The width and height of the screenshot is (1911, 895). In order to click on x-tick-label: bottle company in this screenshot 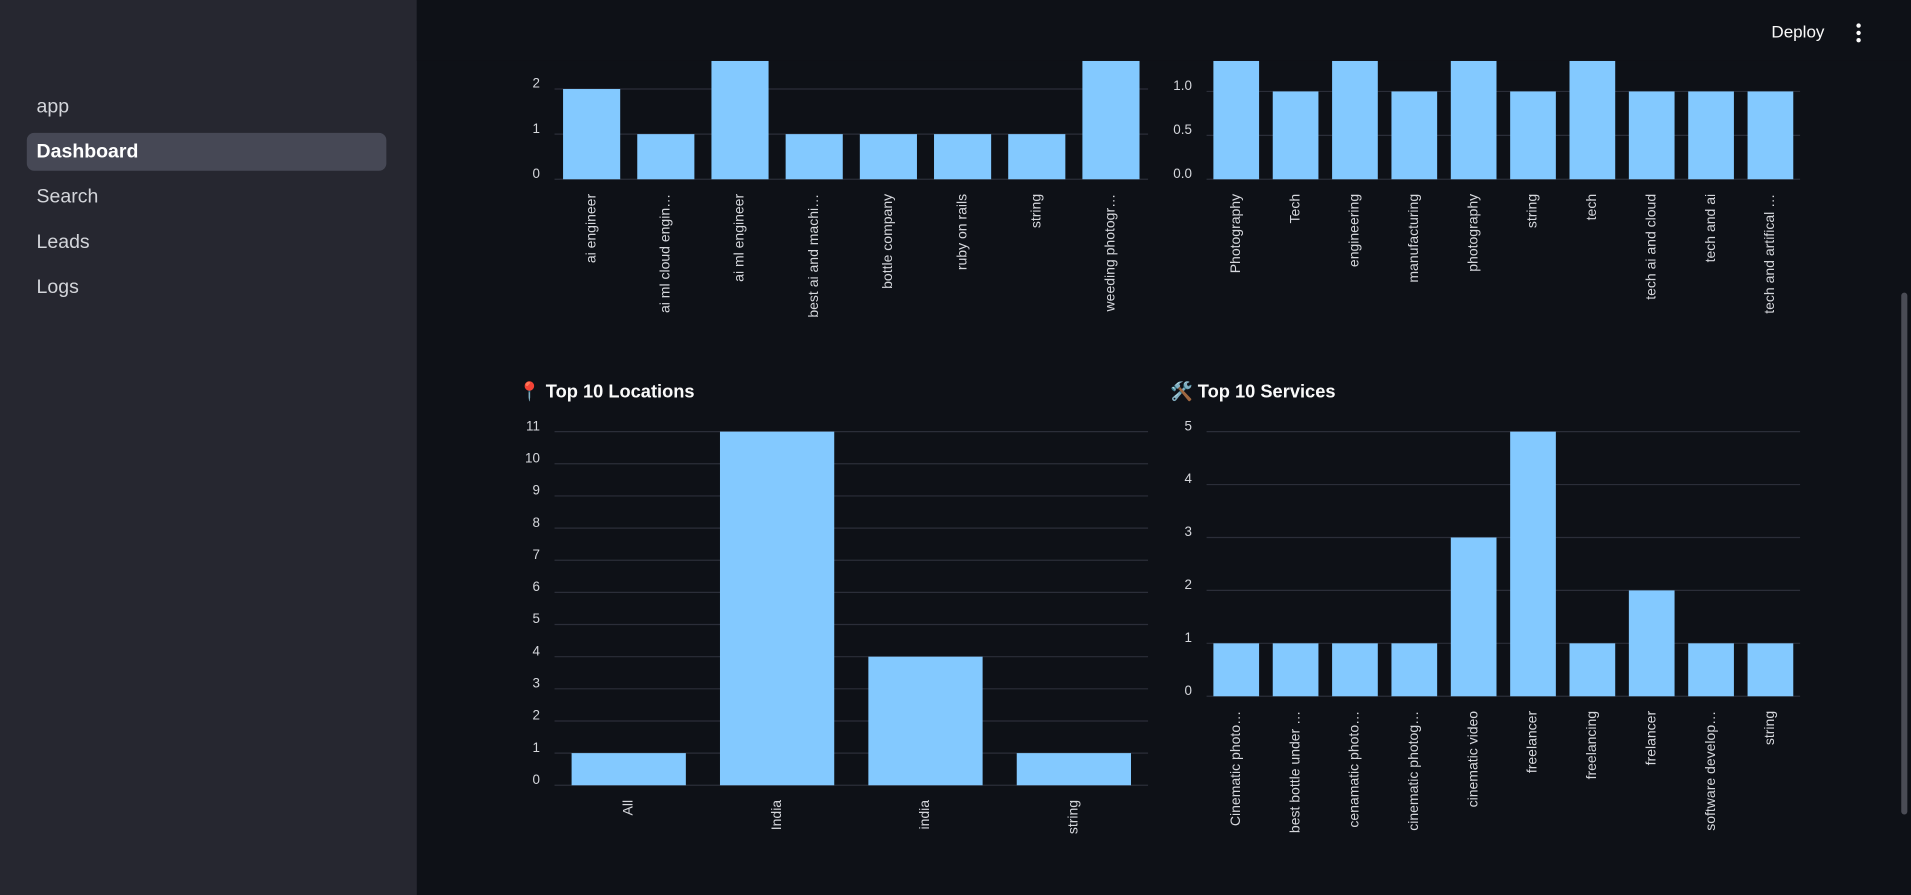, I will do `click(887, 241)`.